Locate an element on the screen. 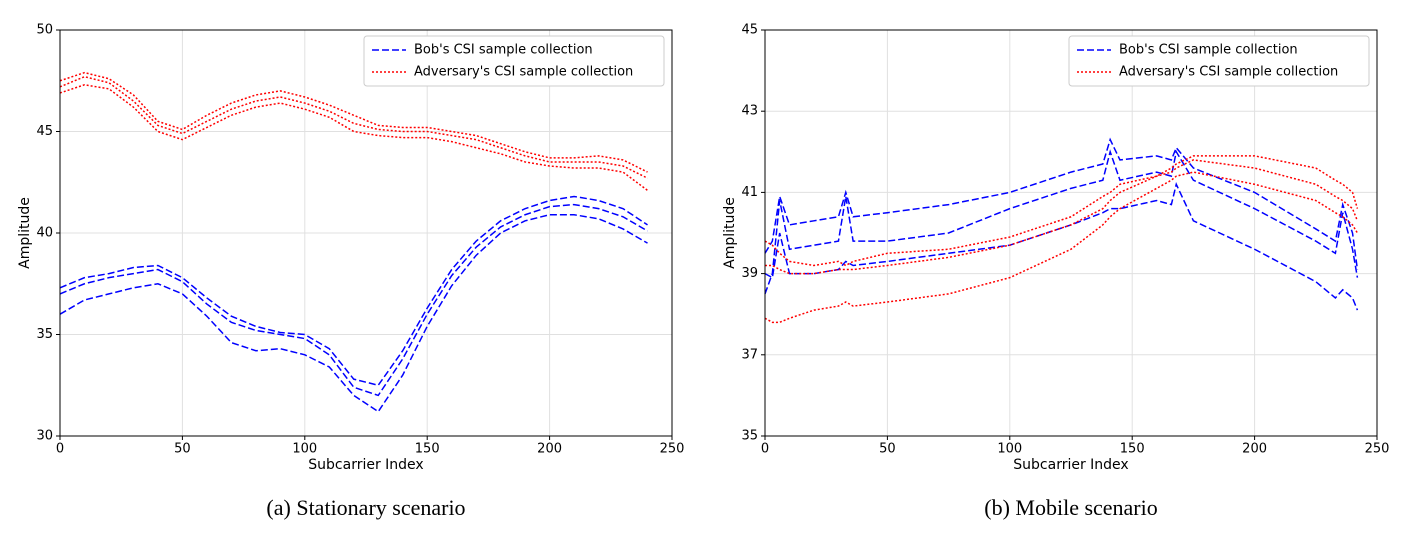 Image resolution: width=1406 pixels, height=537 pixels. y-tick-label: 40 is located at coordinates (44, 233).